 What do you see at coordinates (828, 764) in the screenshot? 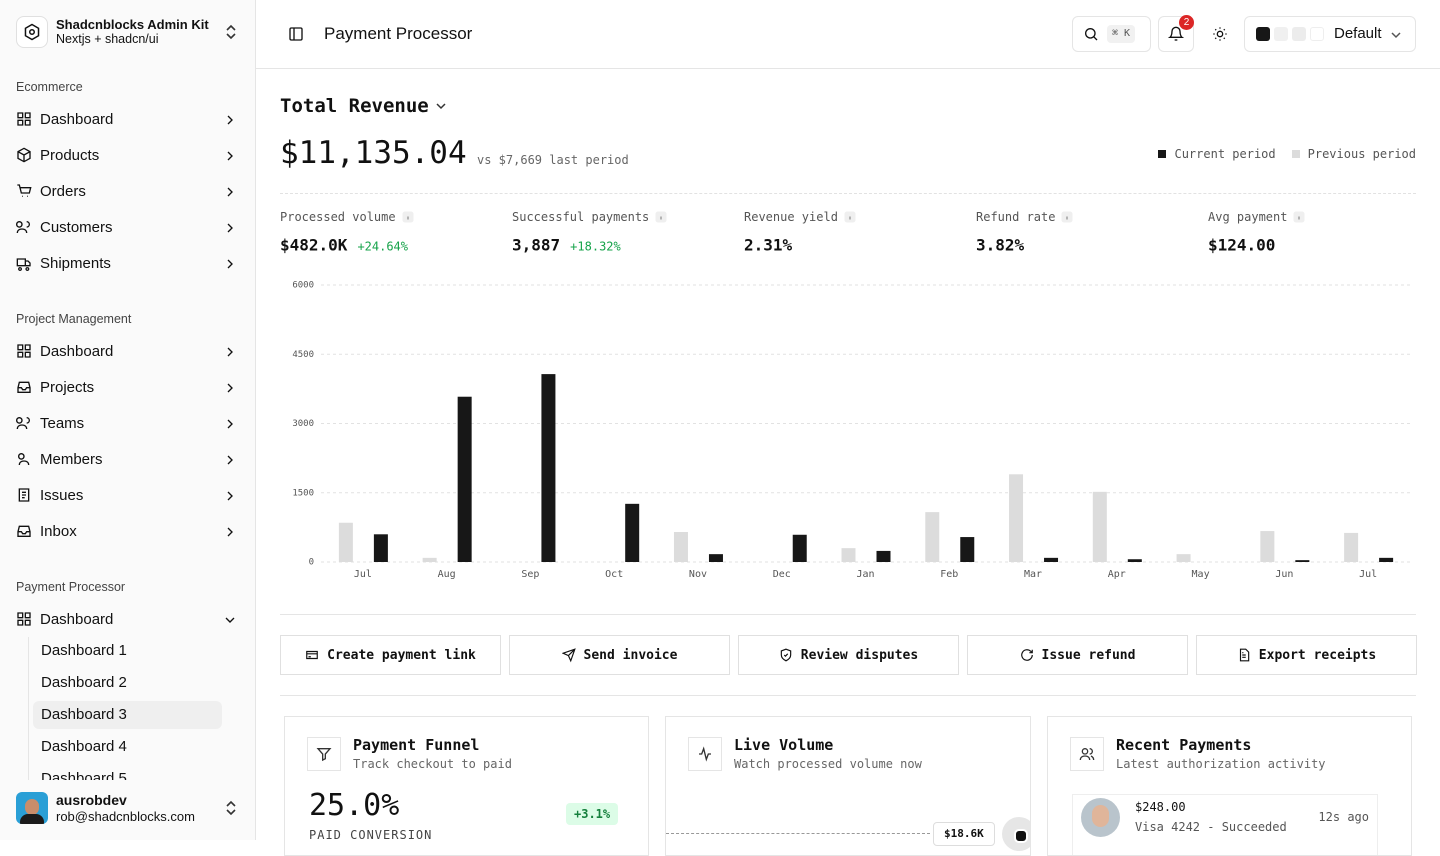
I see `card-subtitle: Watch processed volume now` at bounding box center [828, 764].